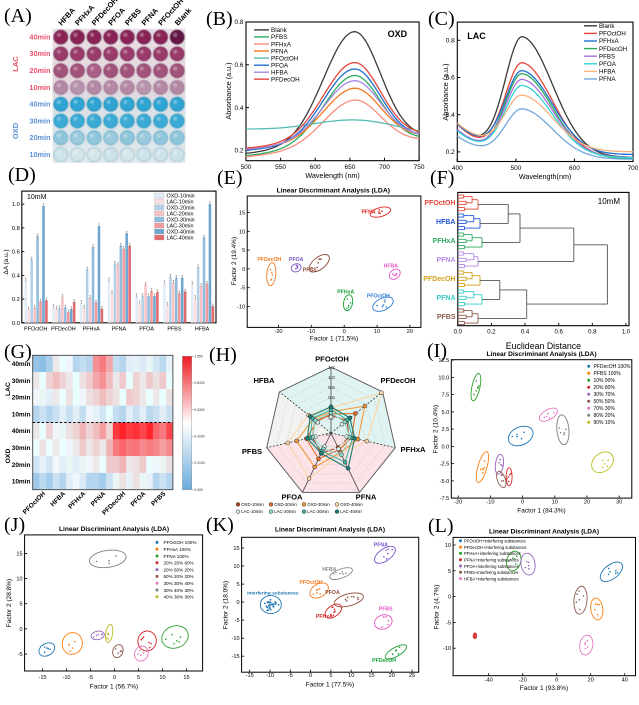  I want to click on svg-text: Absorbance (a.u.), so click(228, 90).